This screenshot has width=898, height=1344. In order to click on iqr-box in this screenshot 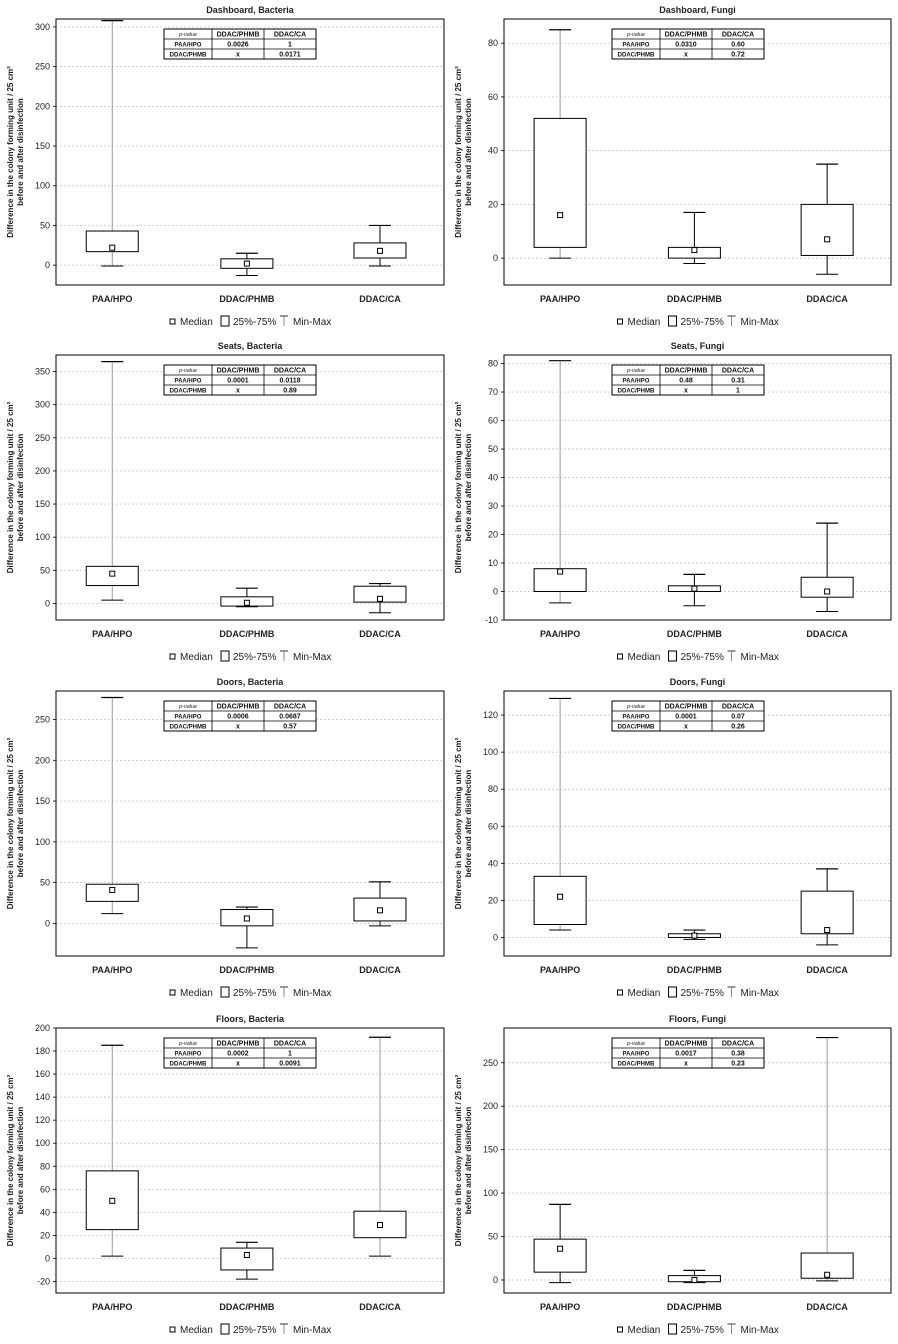, I will do `click(247, 1259)`.